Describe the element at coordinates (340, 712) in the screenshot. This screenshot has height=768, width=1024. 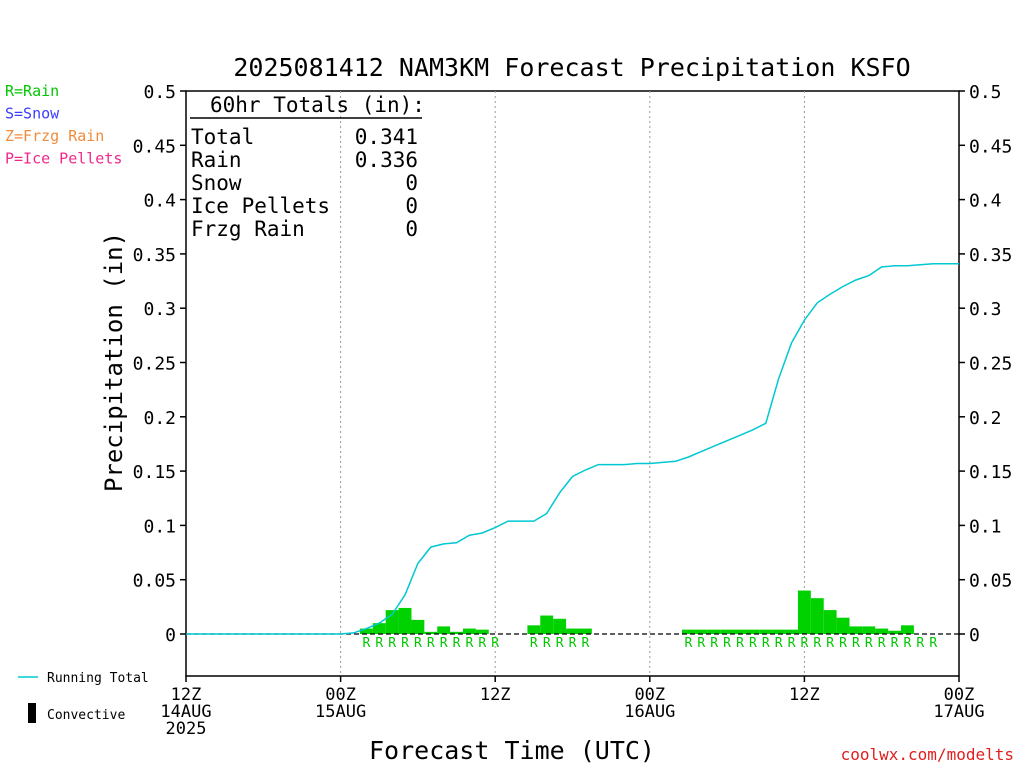
I see `x-tick-label: 15AUG` at that location.